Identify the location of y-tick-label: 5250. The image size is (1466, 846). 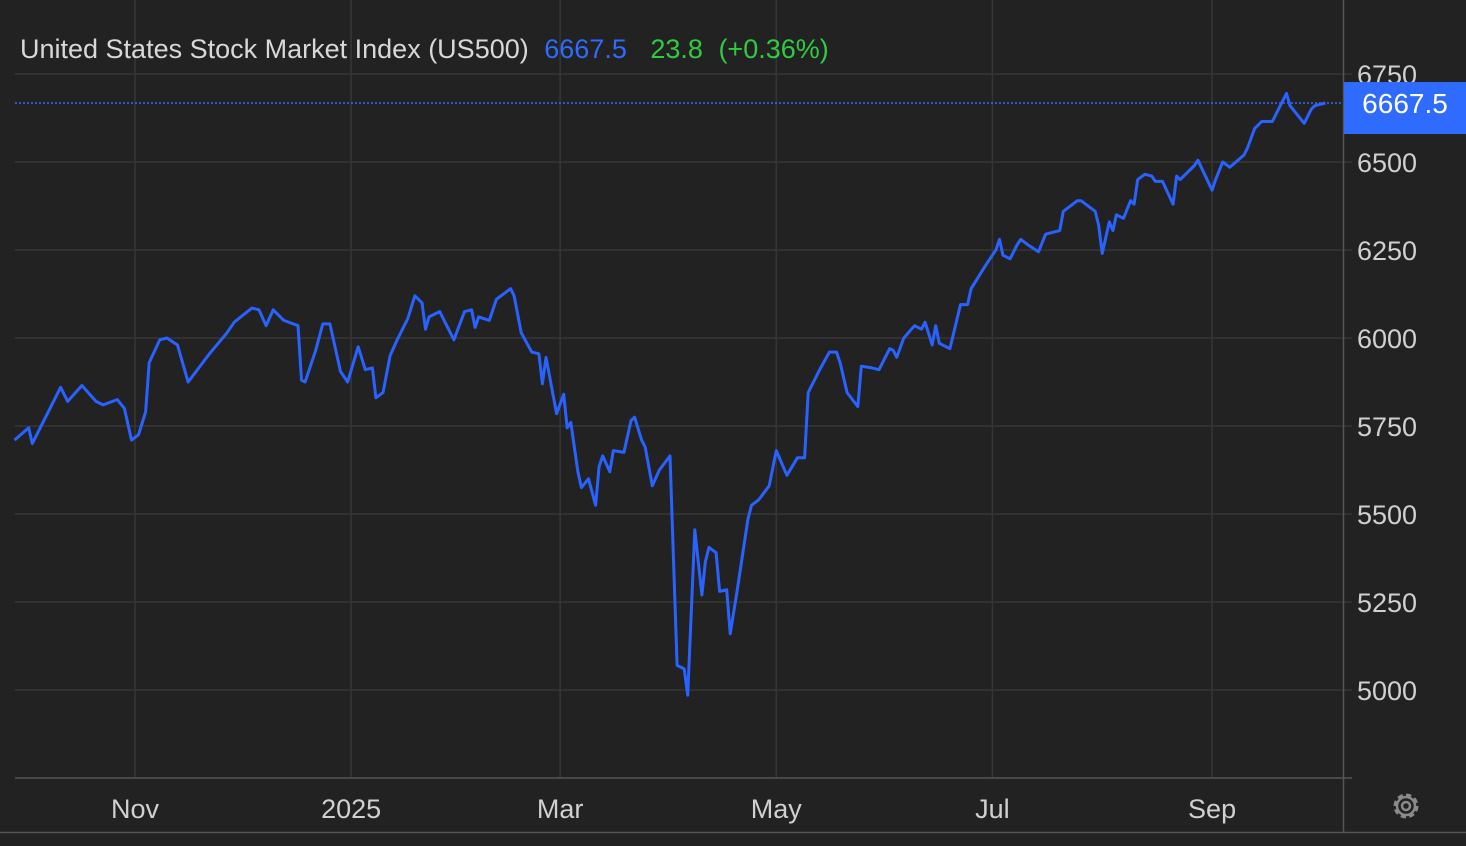
(1387, 603).